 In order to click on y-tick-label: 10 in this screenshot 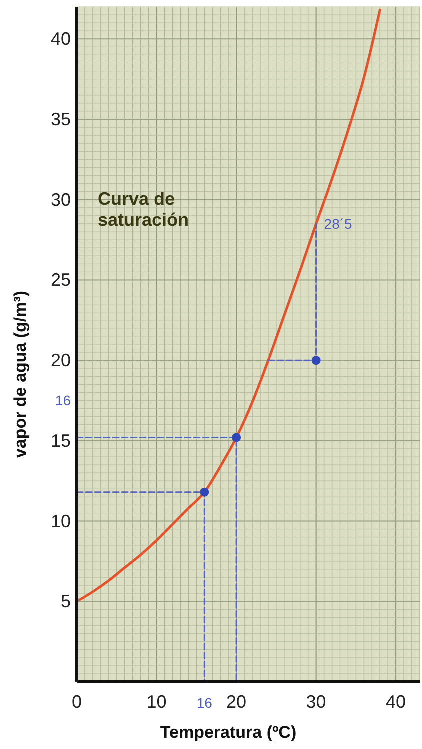, I will do `click(60, 521)`.